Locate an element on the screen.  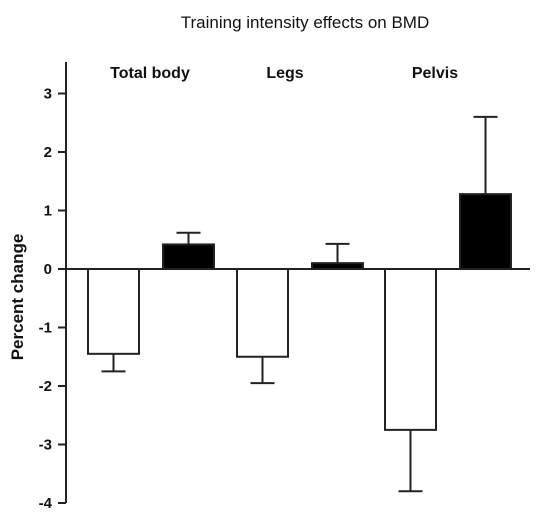
y-tick-label: -4 is located at coordinates (46, 503).